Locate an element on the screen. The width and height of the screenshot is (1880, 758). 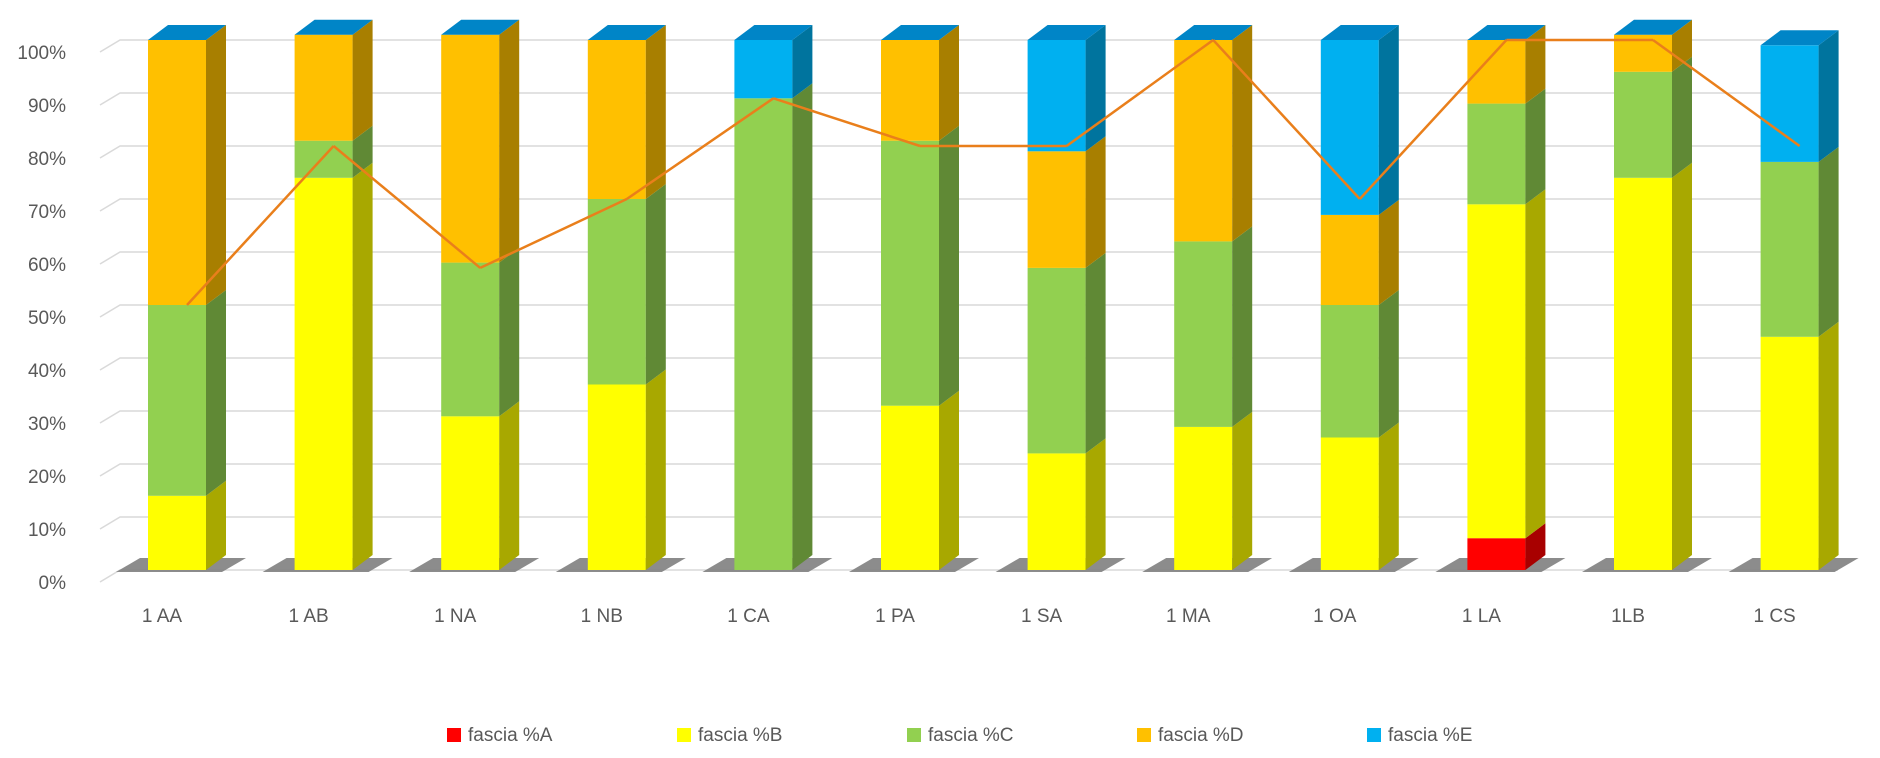
y-tick-label: 90% is located at coordinates (47, 106).